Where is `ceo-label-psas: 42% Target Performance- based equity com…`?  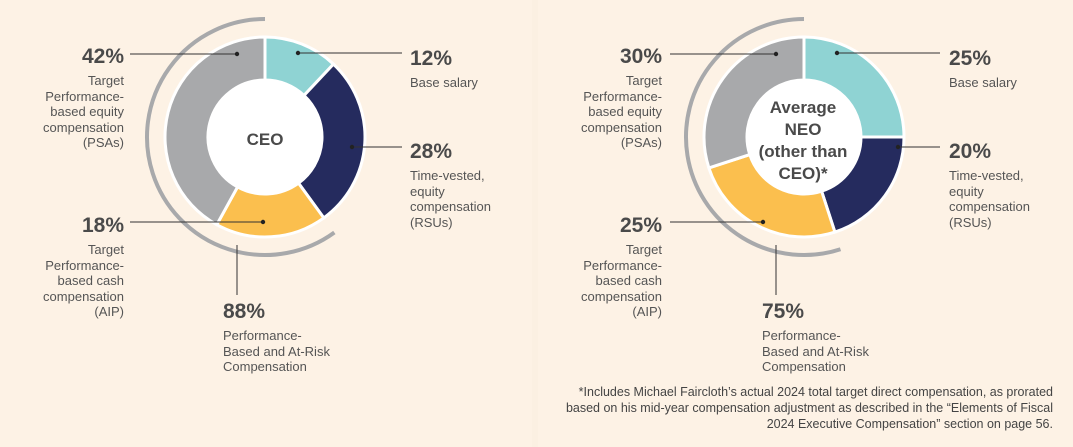
ceo-label-psas: 42% Target Performance- based equity com… is located at coordinates (83, 97).